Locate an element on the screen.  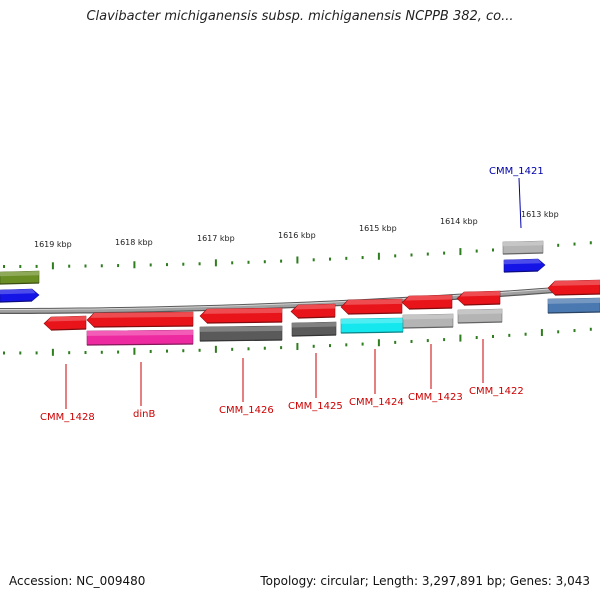
gene-label: CMM_1425 is located at coordinates (315, 406).